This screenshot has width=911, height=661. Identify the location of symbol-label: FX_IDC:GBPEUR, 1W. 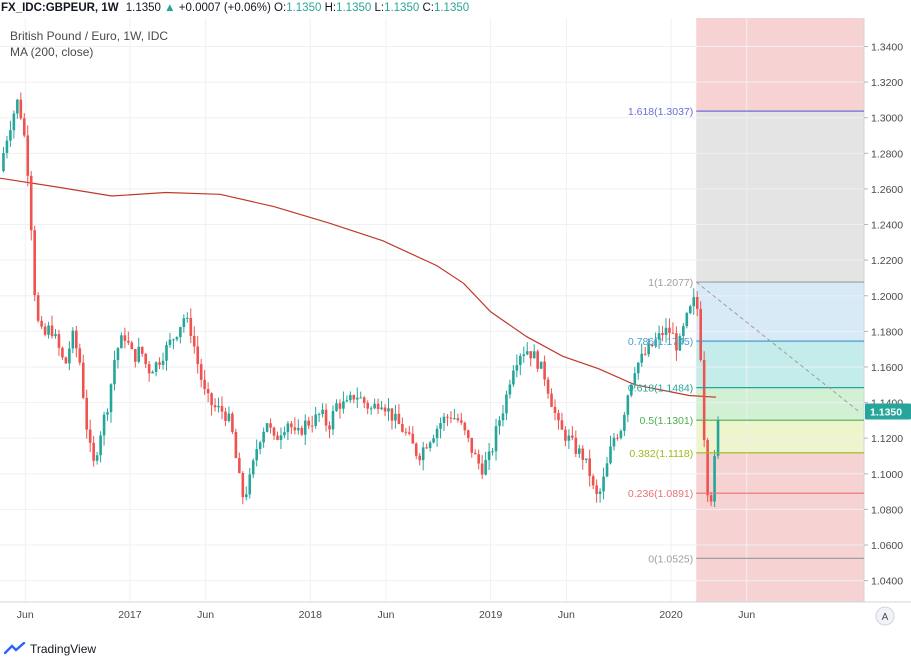
(60, 8).